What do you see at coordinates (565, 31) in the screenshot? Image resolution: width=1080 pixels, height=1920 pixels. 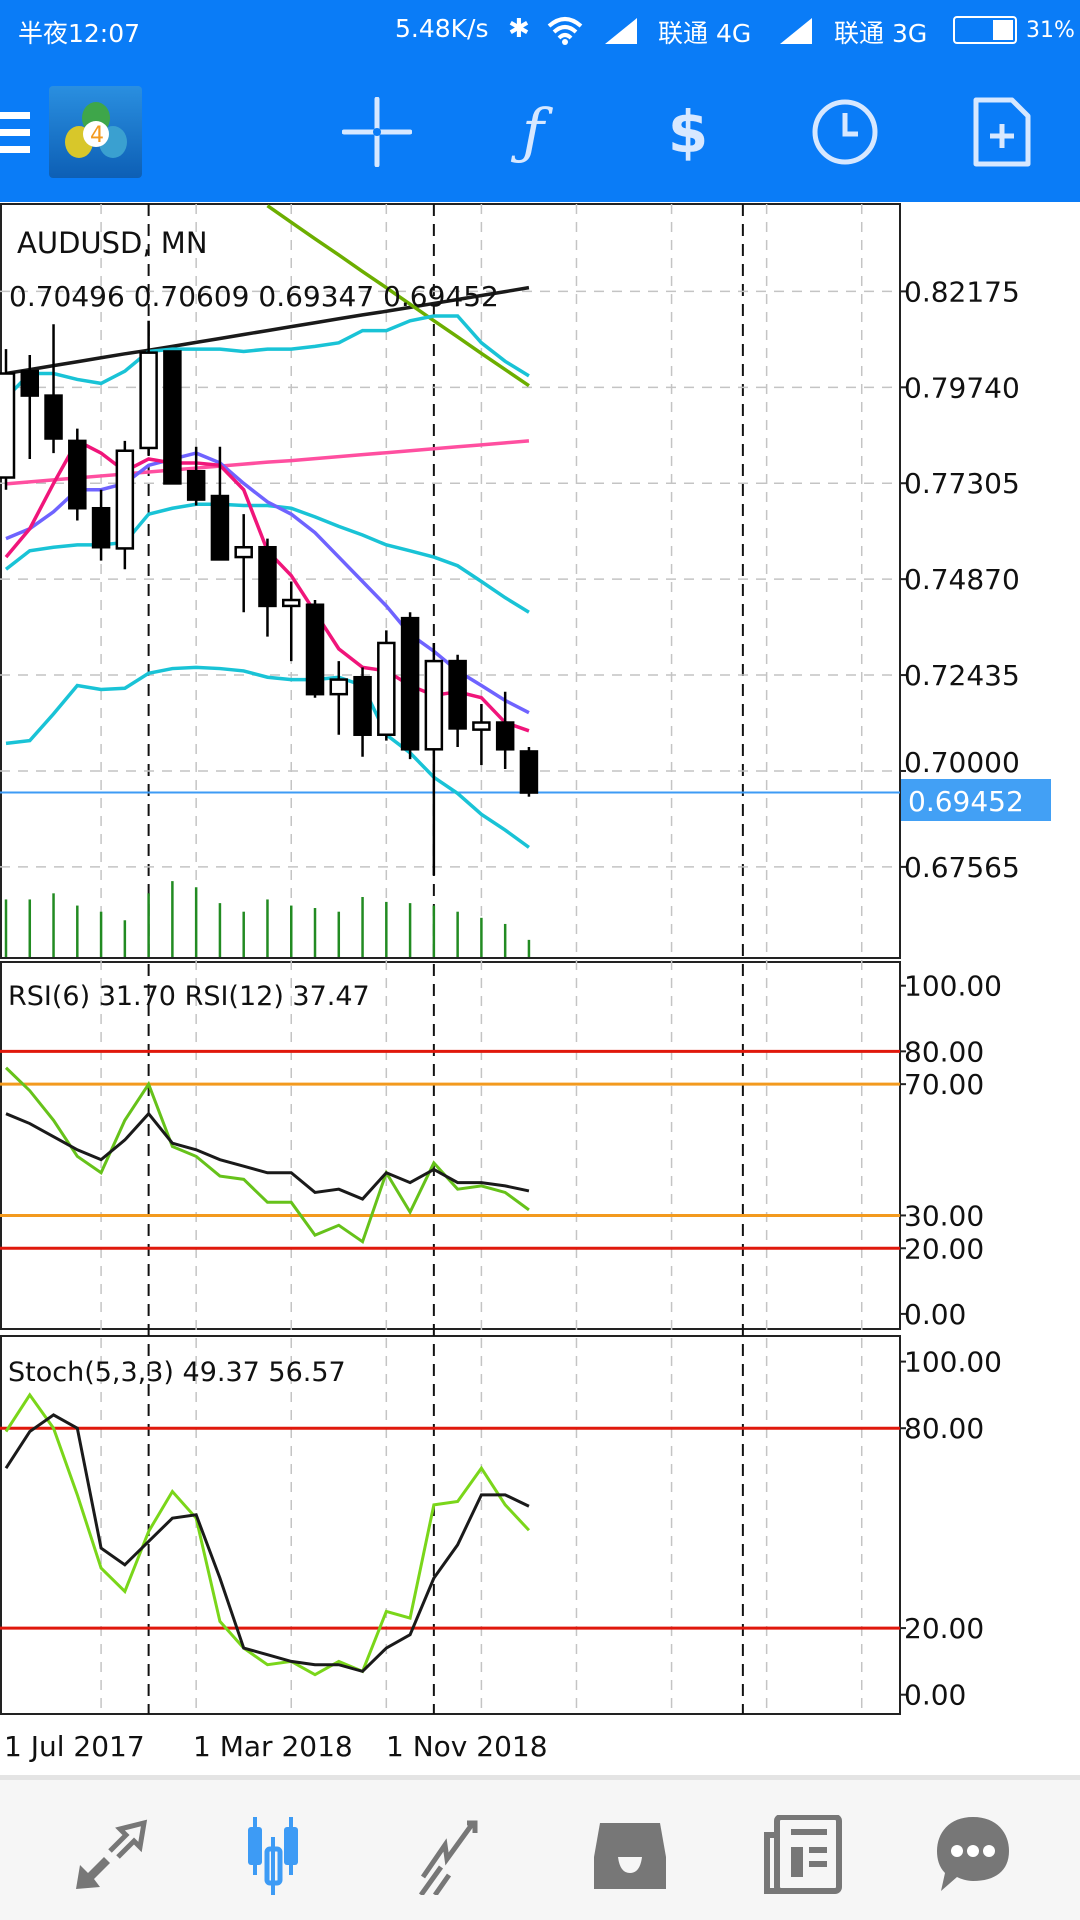 I see `wifi-icon` at bounding box center [565, 31].